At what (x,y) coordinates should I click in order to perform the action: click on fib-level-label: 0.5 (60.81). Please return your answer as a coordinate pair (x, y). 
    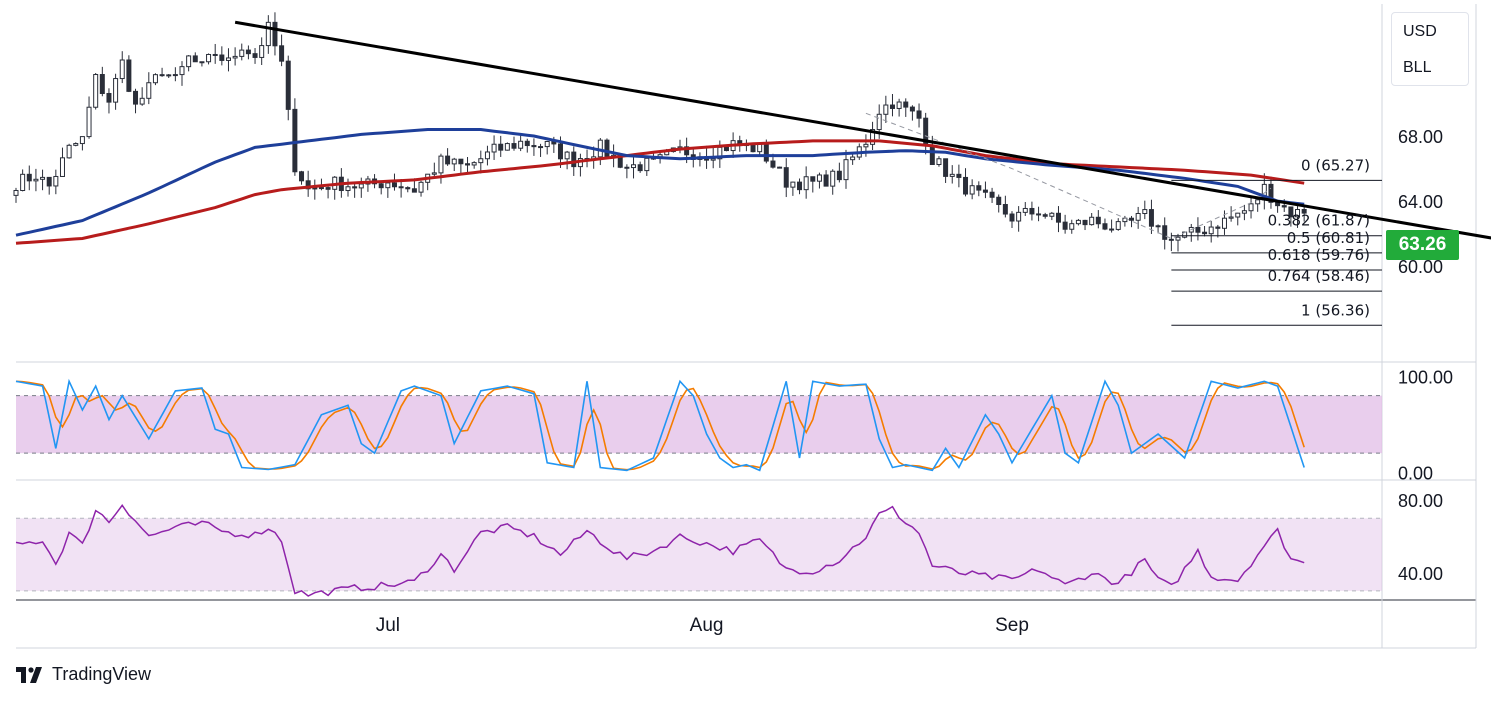
    Looking at the image, I should click on (1328, 238).